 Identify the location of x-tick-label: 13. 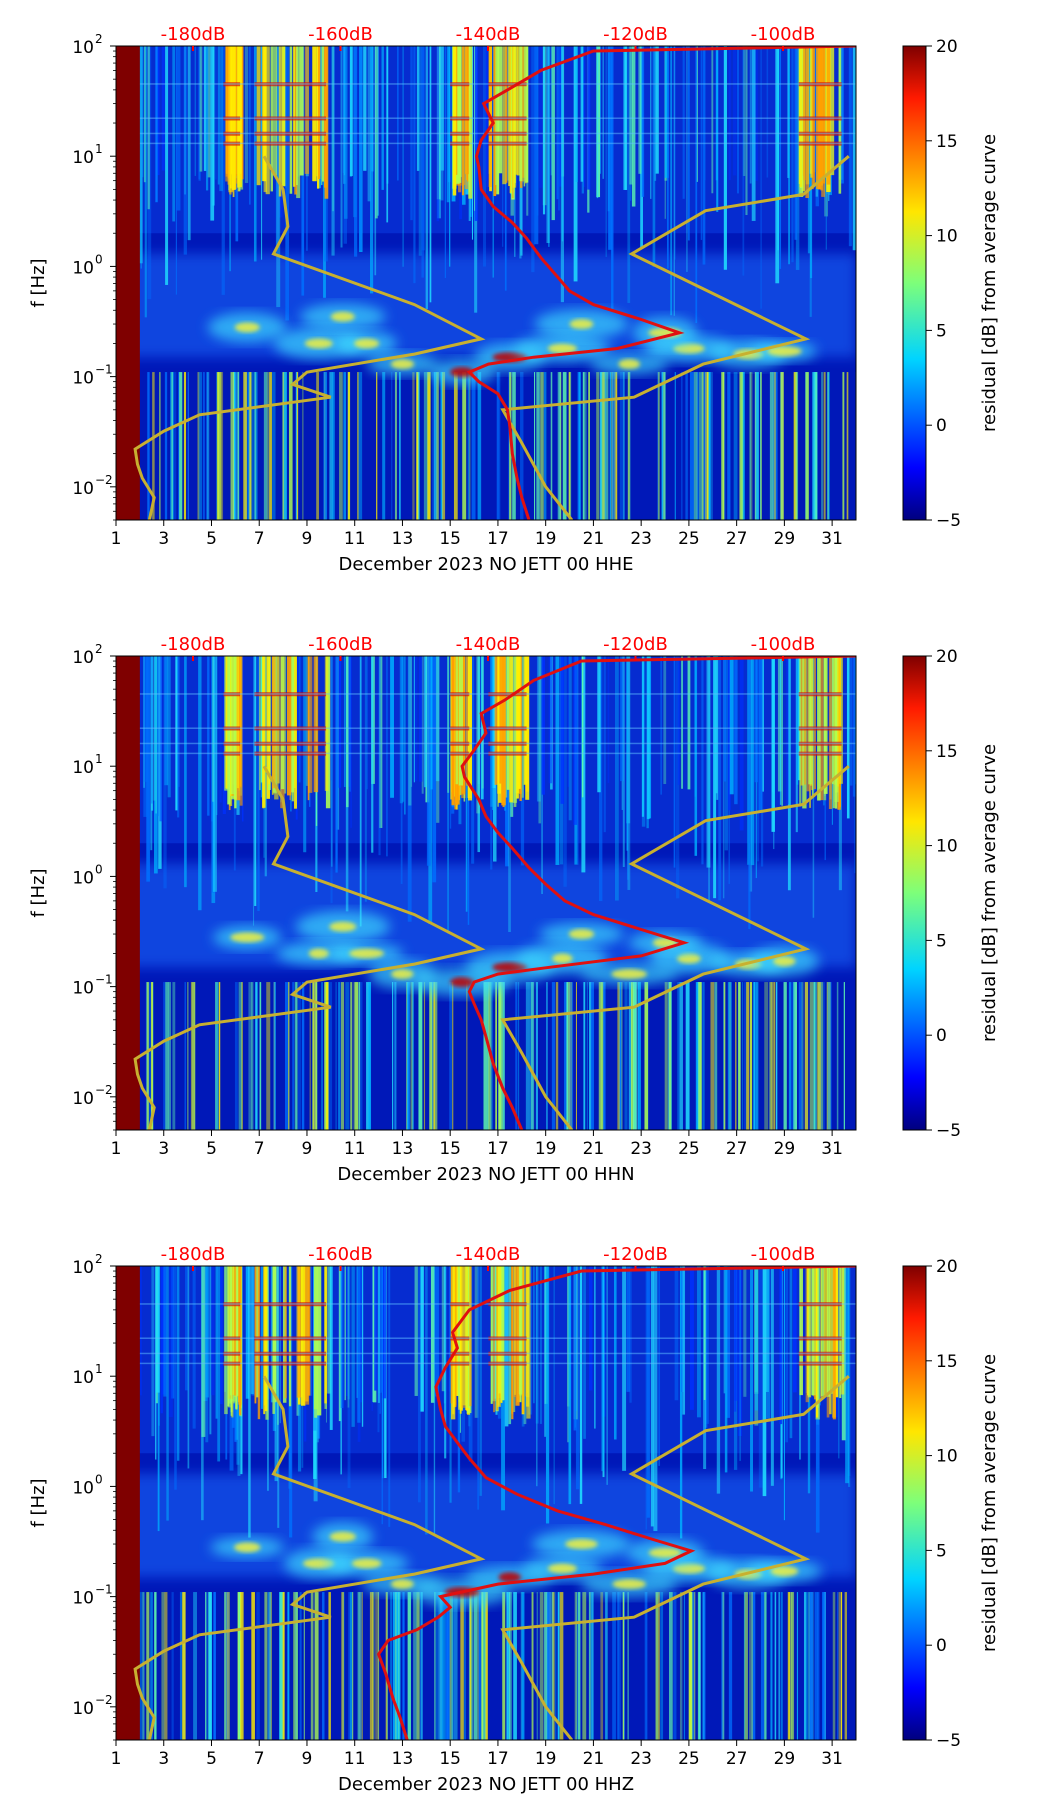
(403, 1149).